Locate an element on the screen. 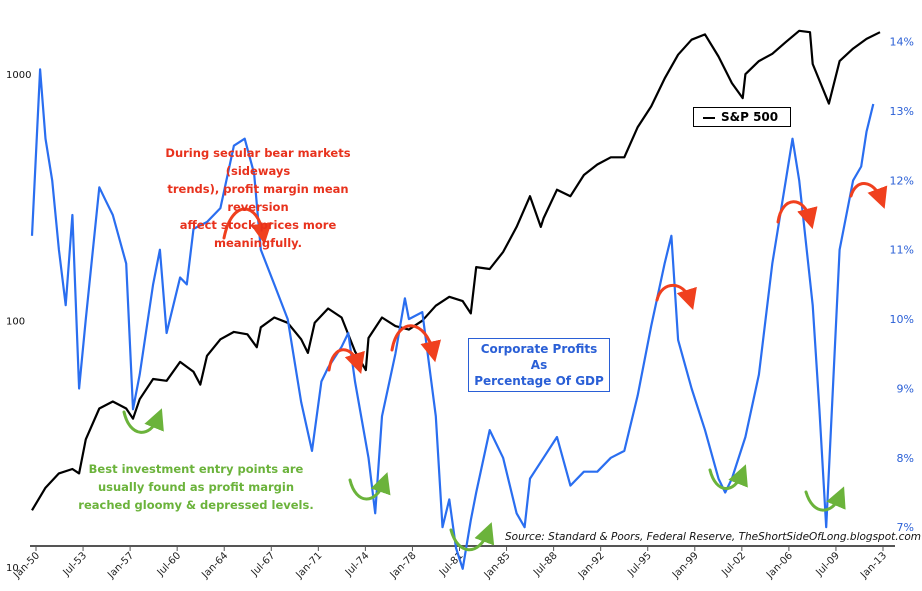  right-tick-label: 12% is located at coordinates (902, 180).